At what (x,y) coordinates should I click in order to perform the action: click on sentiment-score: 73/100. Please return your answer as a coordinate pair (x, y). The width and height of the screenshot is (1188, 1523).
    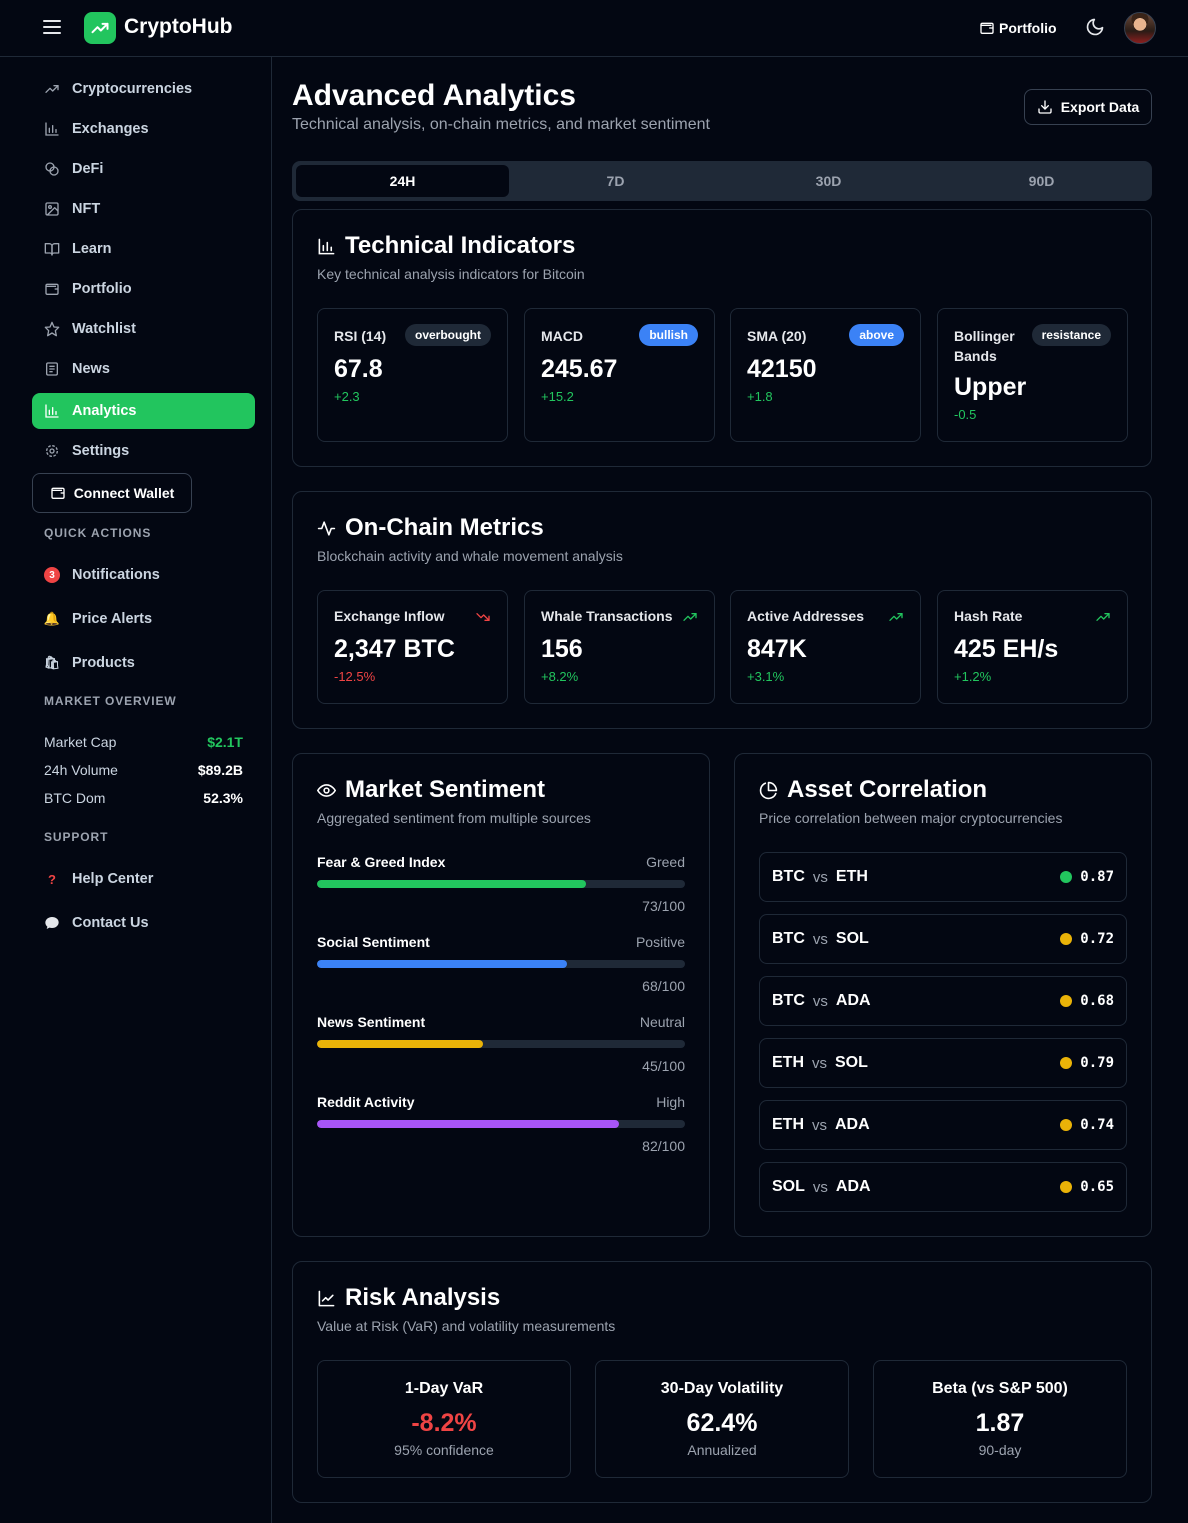
    Looking at the image, I should click on (663, 906).